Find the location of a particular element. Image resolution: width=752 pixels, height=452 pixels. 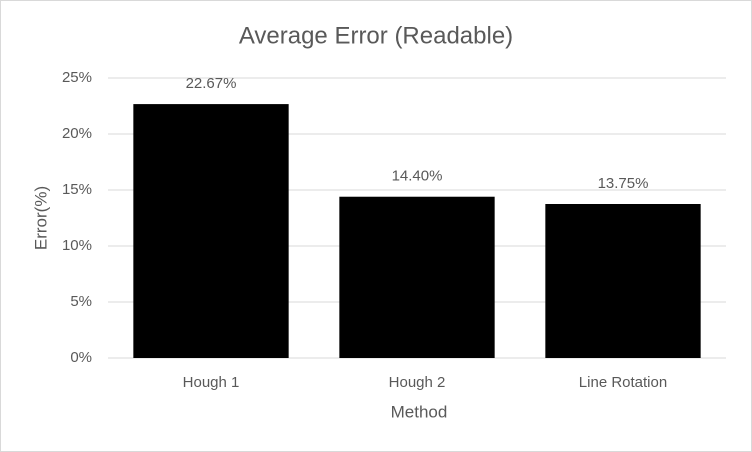

y-tick-label: 20% is located at coordinates (77, 133).